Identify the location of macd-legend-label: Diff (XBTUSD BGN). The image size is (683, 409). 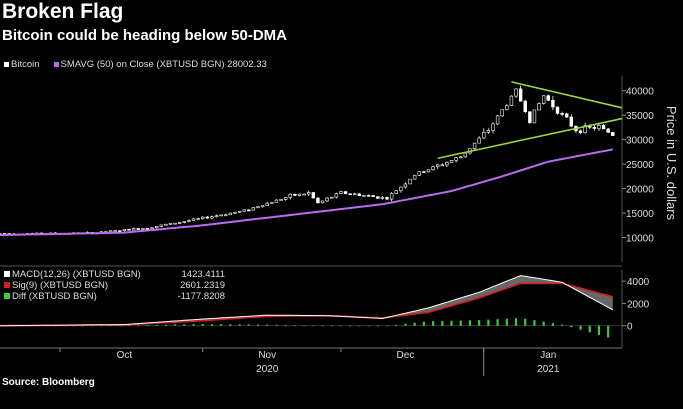
(54, 296).